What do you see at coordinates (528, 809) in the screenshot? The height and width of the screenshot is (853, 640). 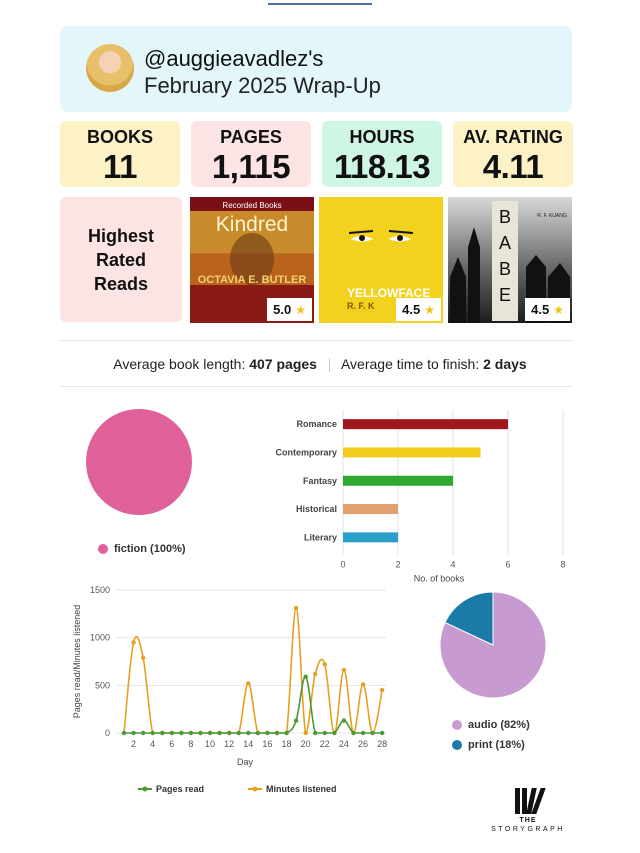 I see `storygraph-logo: THE STORYGRAPH` at bounding box center [528, 809].